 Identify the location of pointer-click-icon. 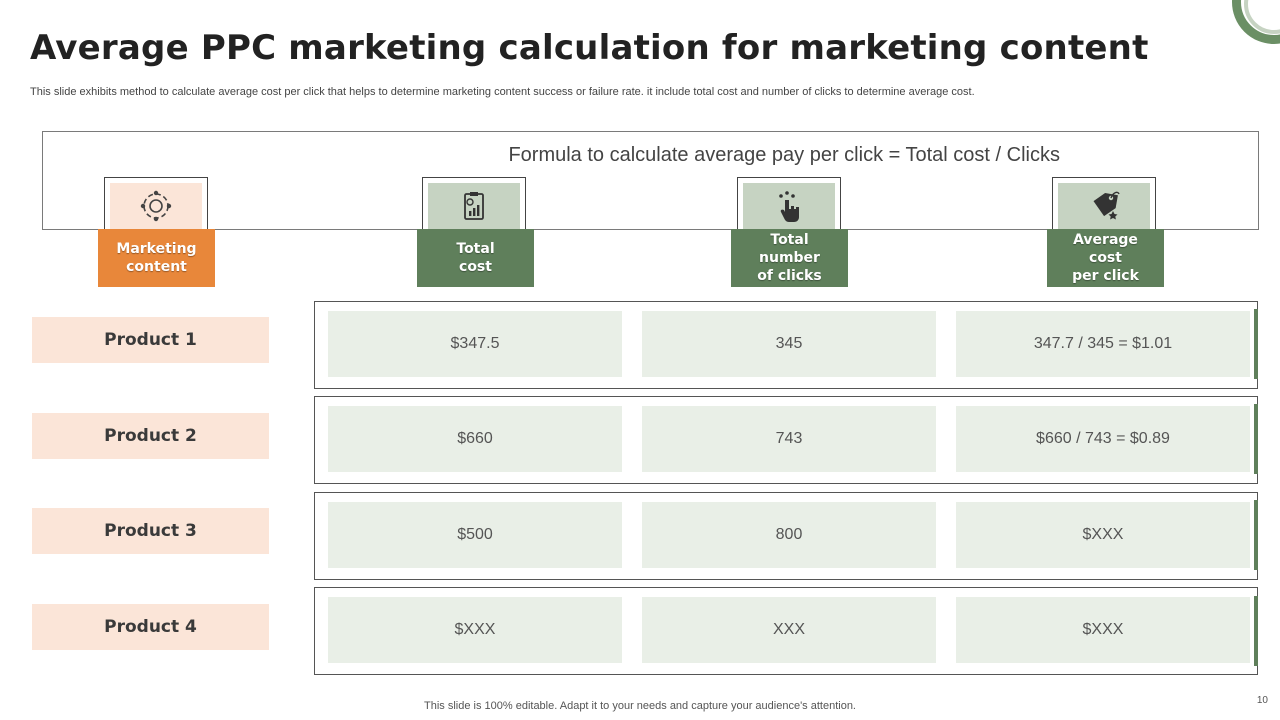
(789, 206).